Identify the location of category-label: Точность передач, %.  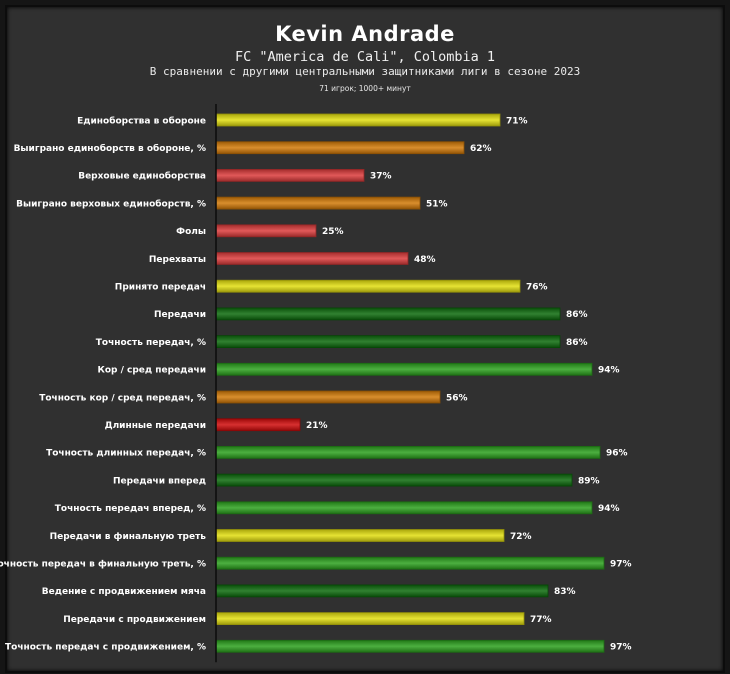
(151, 343).